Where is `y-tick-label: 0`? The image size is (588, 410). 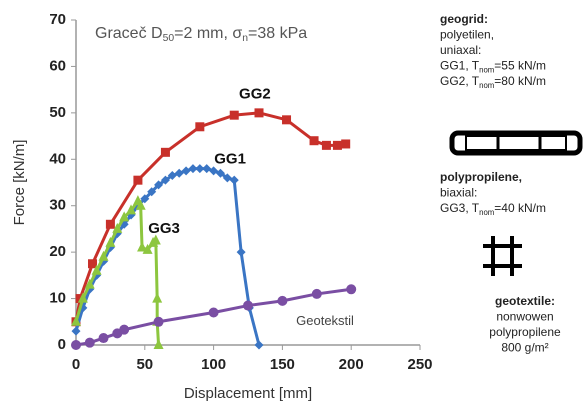 y-tick-label: 0 is located at coordinates (62, 344).